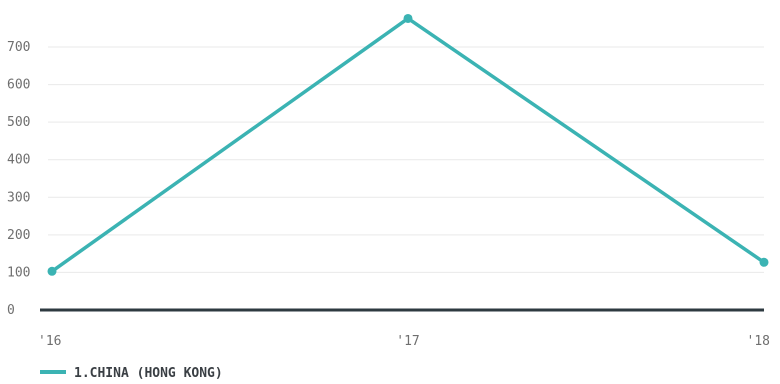 This screenshot has width=780, height=384. What do you see at coordinates (18, 47) in the screenshot?
I see `y-tick-label-700: 700` at bounding box center [18, 47].